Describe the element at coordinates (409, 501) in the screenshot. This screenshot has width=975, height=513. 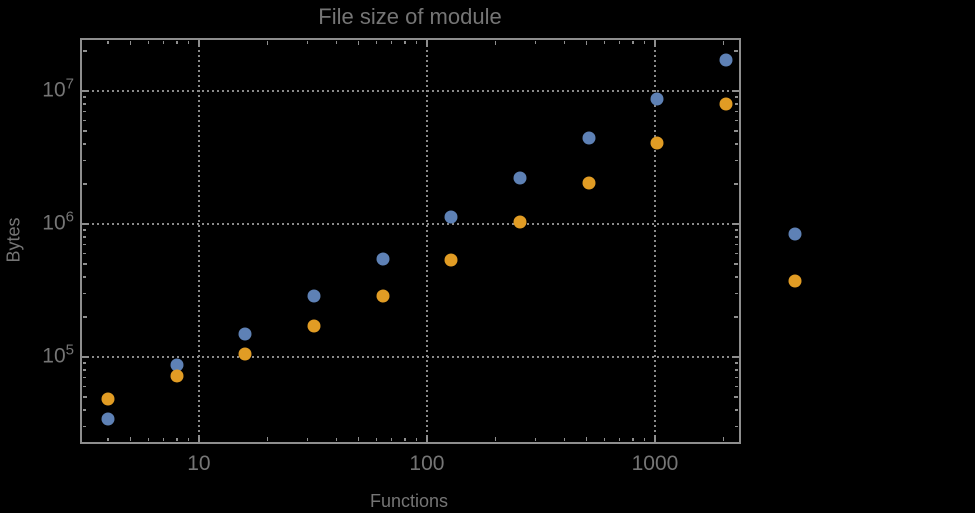
I see `x-axis-label: Functions` at that location.